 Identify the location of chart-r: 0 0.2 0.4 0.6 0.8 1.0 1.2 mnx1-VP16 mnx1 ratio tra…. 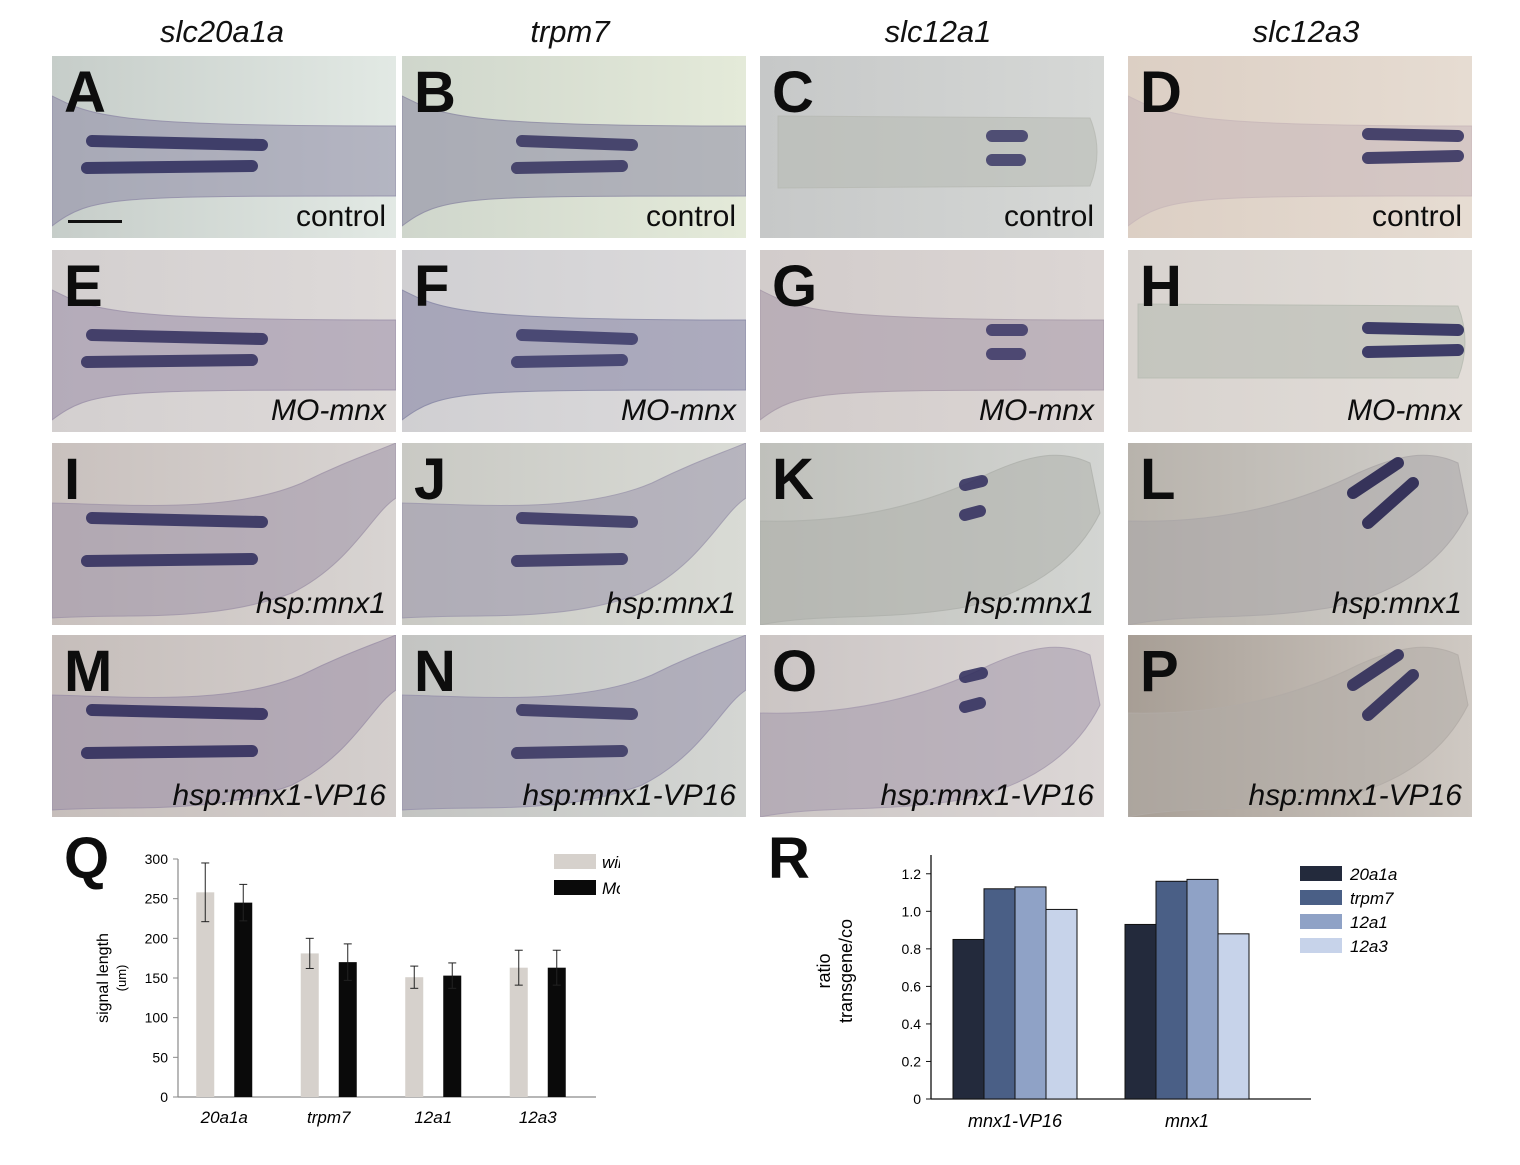
(1105, 993).